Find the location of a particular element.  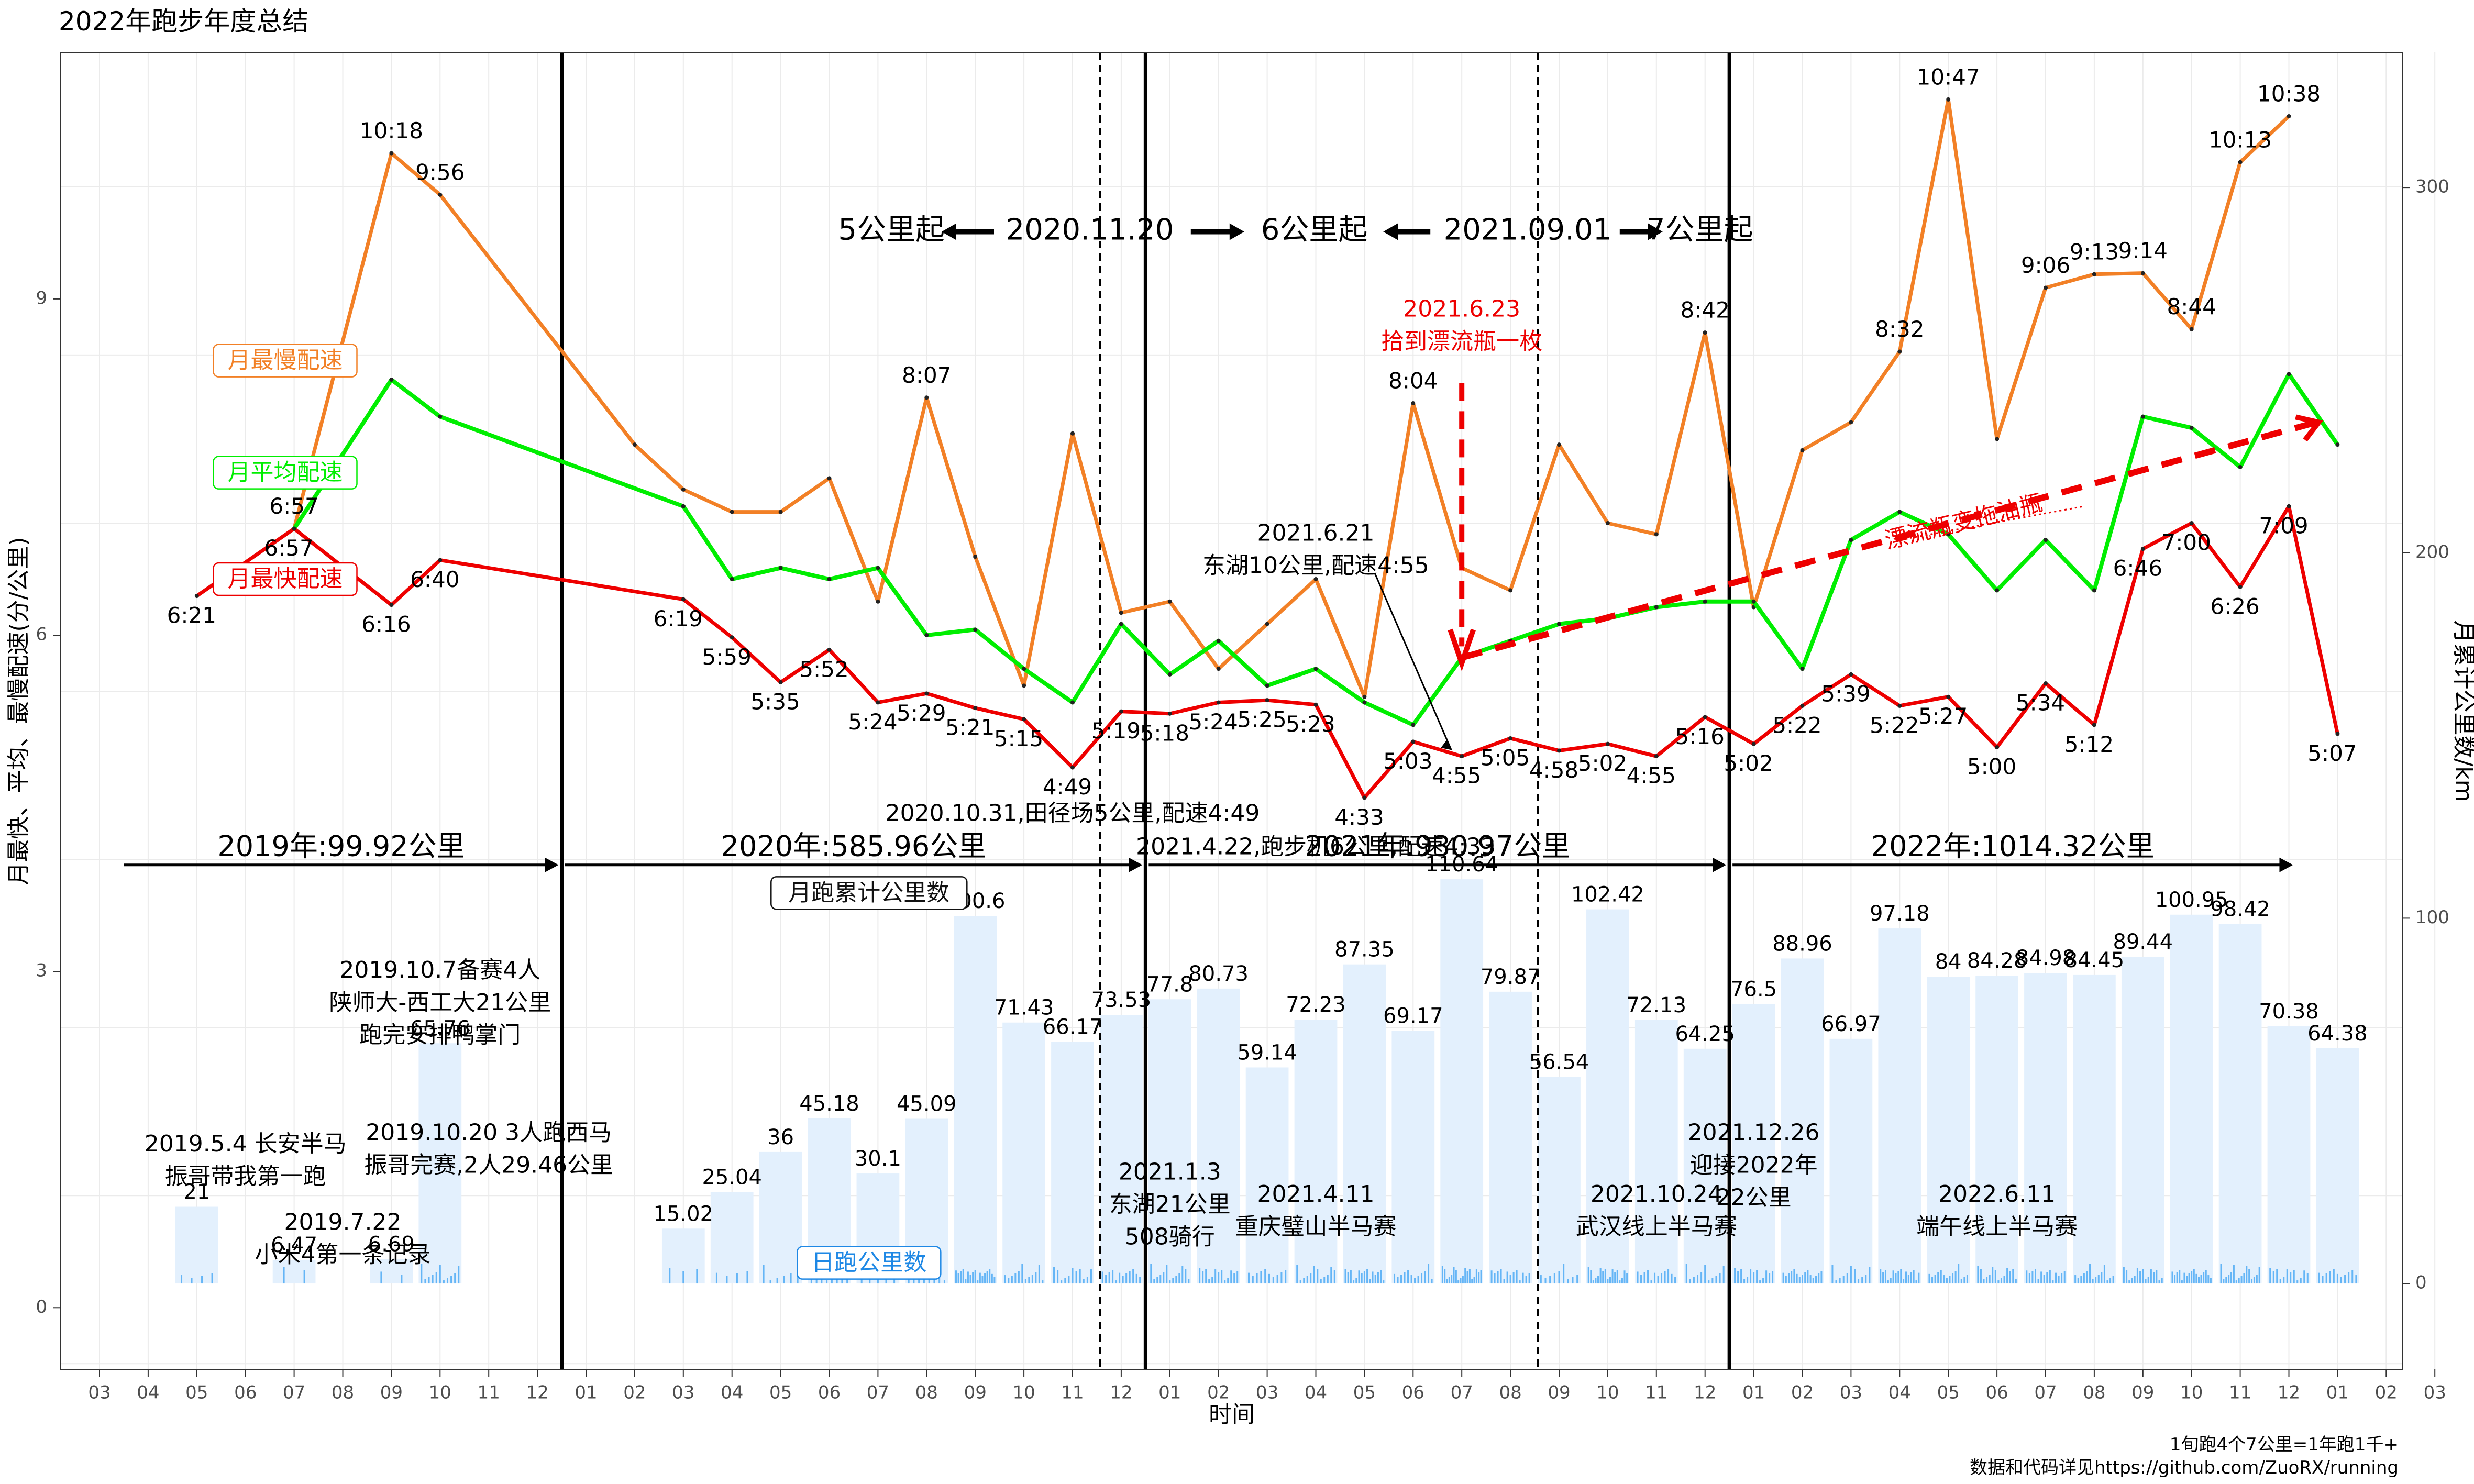

annotation-line: 22公里 is located at coordinates (1754, 1197).